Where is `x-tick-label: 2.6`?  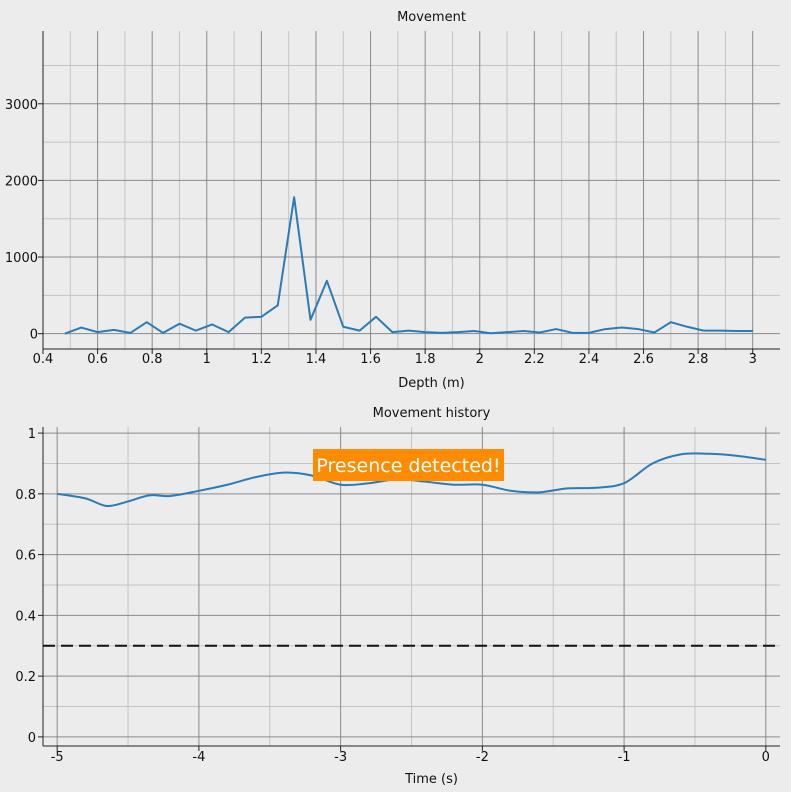 x-tick-label: 2.6 is located at coordinates (643, 359).